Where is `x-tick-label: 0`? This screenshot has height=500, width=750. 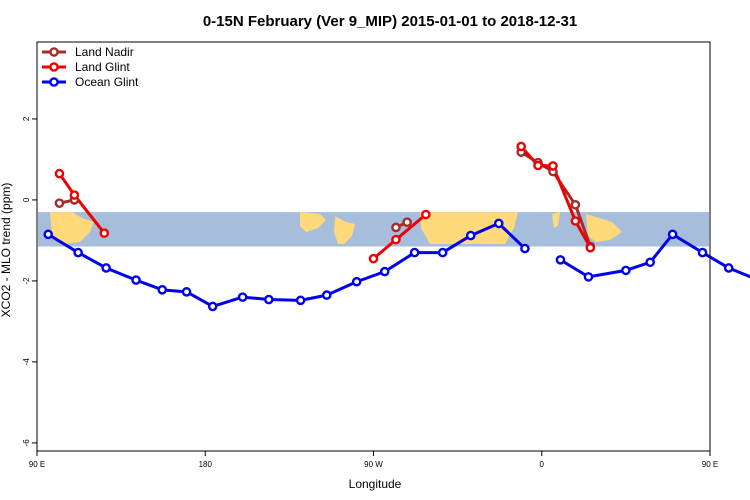
x-tick-label: 0 is located at coordinates (542, 464).